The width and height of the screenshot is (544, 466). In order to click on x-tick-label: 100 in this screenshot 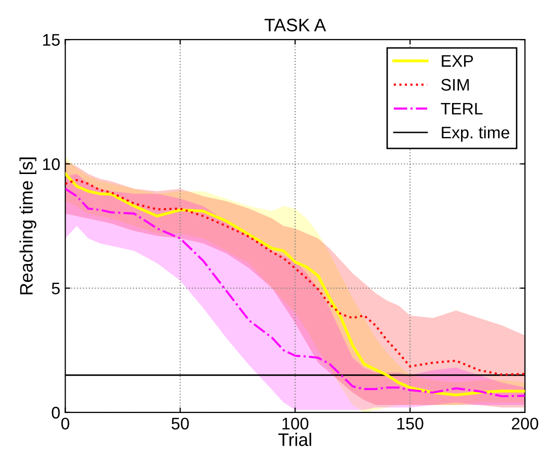, I will do `click(295, 424)`.